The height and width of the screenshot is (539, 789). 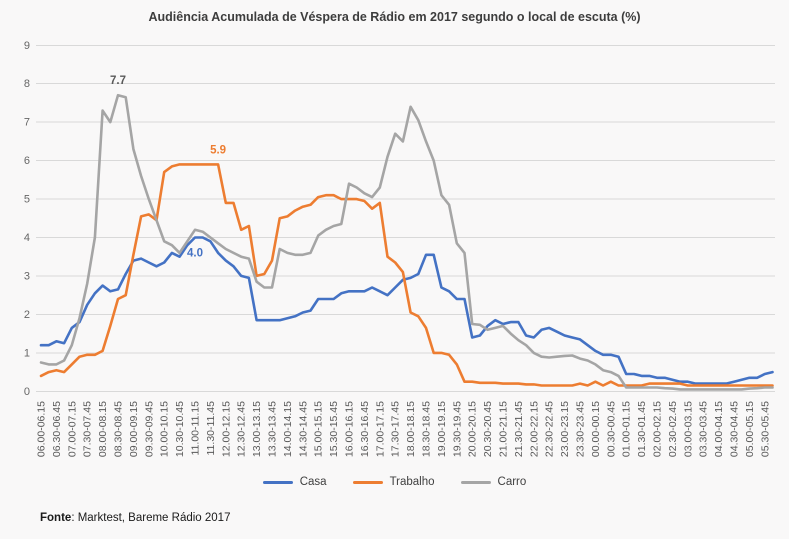 I want to click on svg-text: 01.00-01.15, so click(x=627, y=429).